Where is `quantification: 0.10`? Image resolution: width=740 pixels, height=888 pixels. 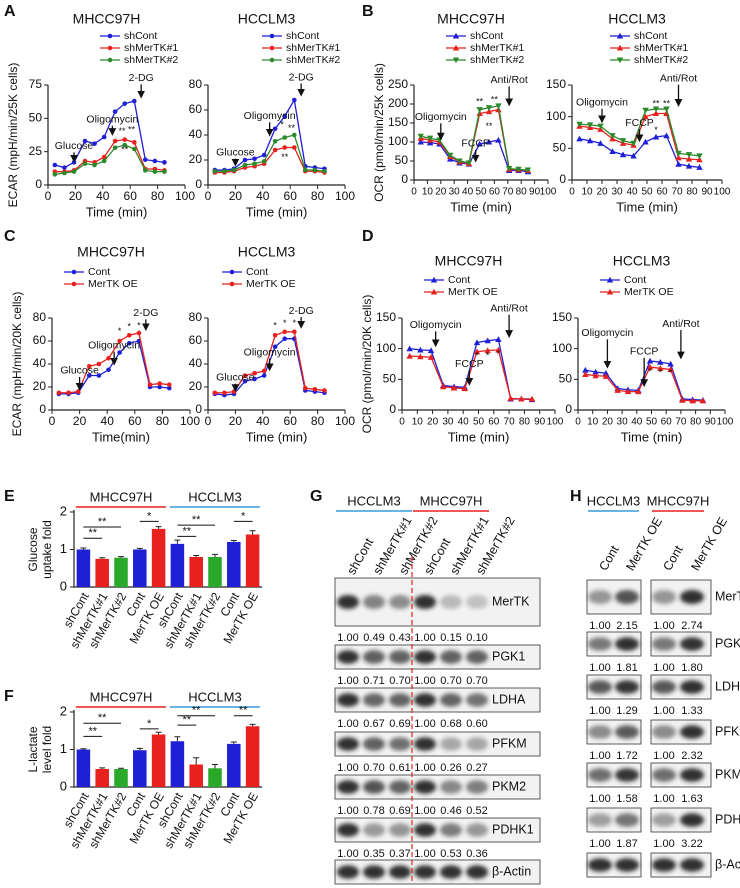 quantification: 0.10 is located at coordinates (476, 638).